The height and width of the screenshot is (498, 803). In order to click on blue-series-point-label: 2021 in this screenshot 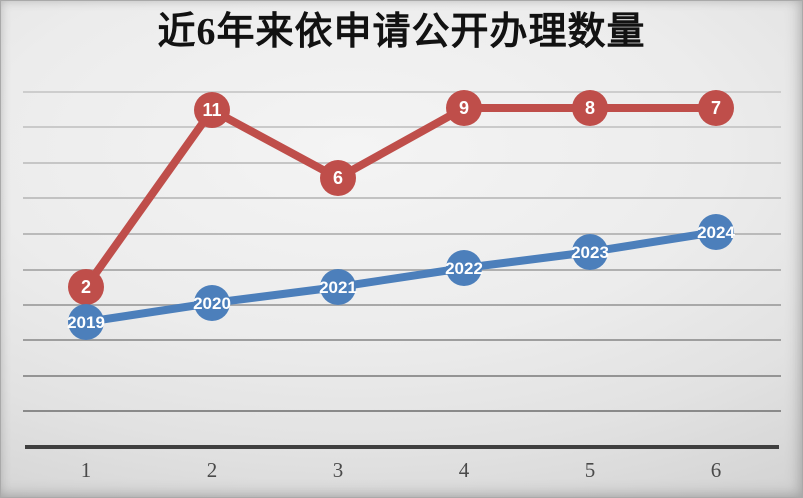, I will do `click(338, 287)`.